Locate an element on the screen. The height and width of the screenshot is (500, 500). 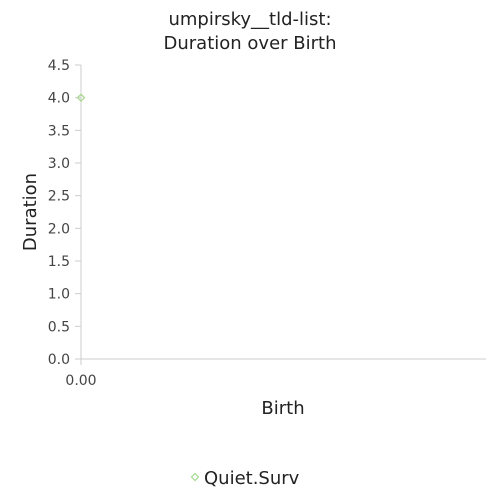
x-tick-label: 0.00 is located at coordinates (80, 381).